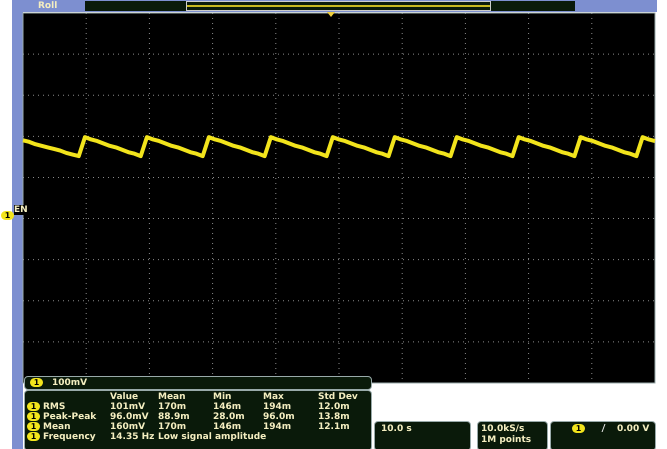 This screenshot has width=667, height=449. What do you see at coordinates (338, 397) in the screenshot?
I see `text: Std Dev` at bounding box center [338, 397].